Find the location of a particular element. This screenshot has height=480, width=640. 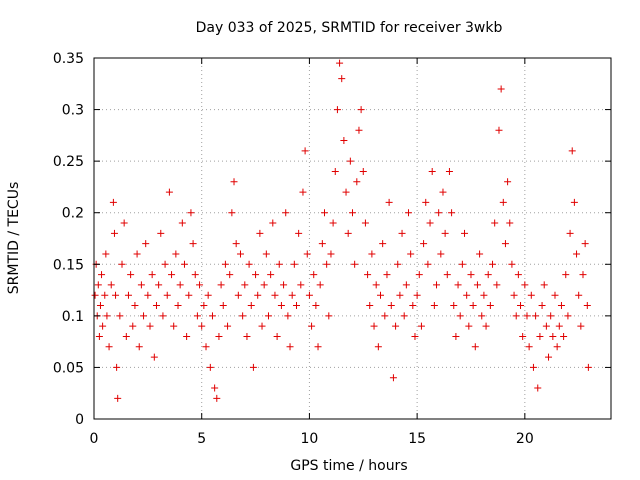

y-tick-label: 0.35 is located at coordinates (68, 59).